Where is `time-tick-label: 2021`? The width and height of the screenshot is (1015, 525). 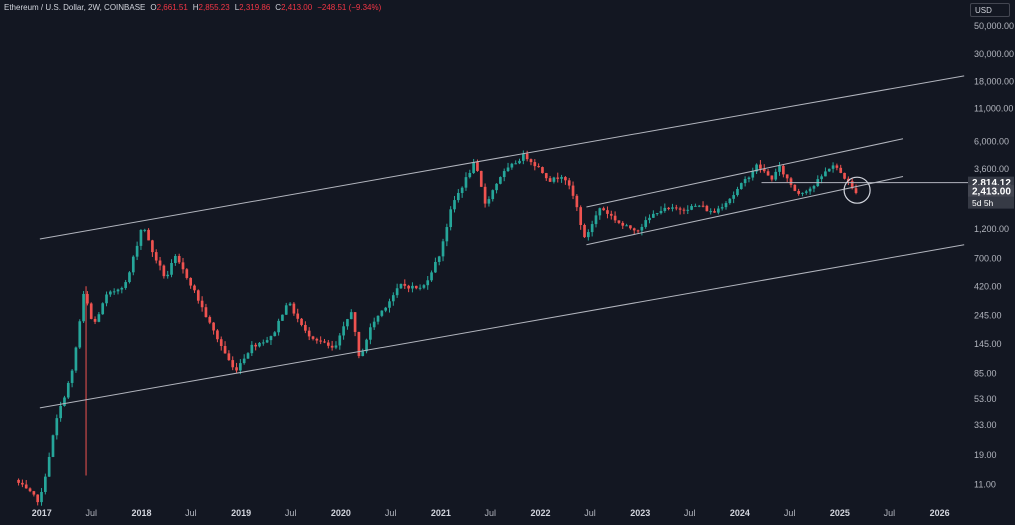
time-tick-label: 2021 is located at coordinates (441, 513).